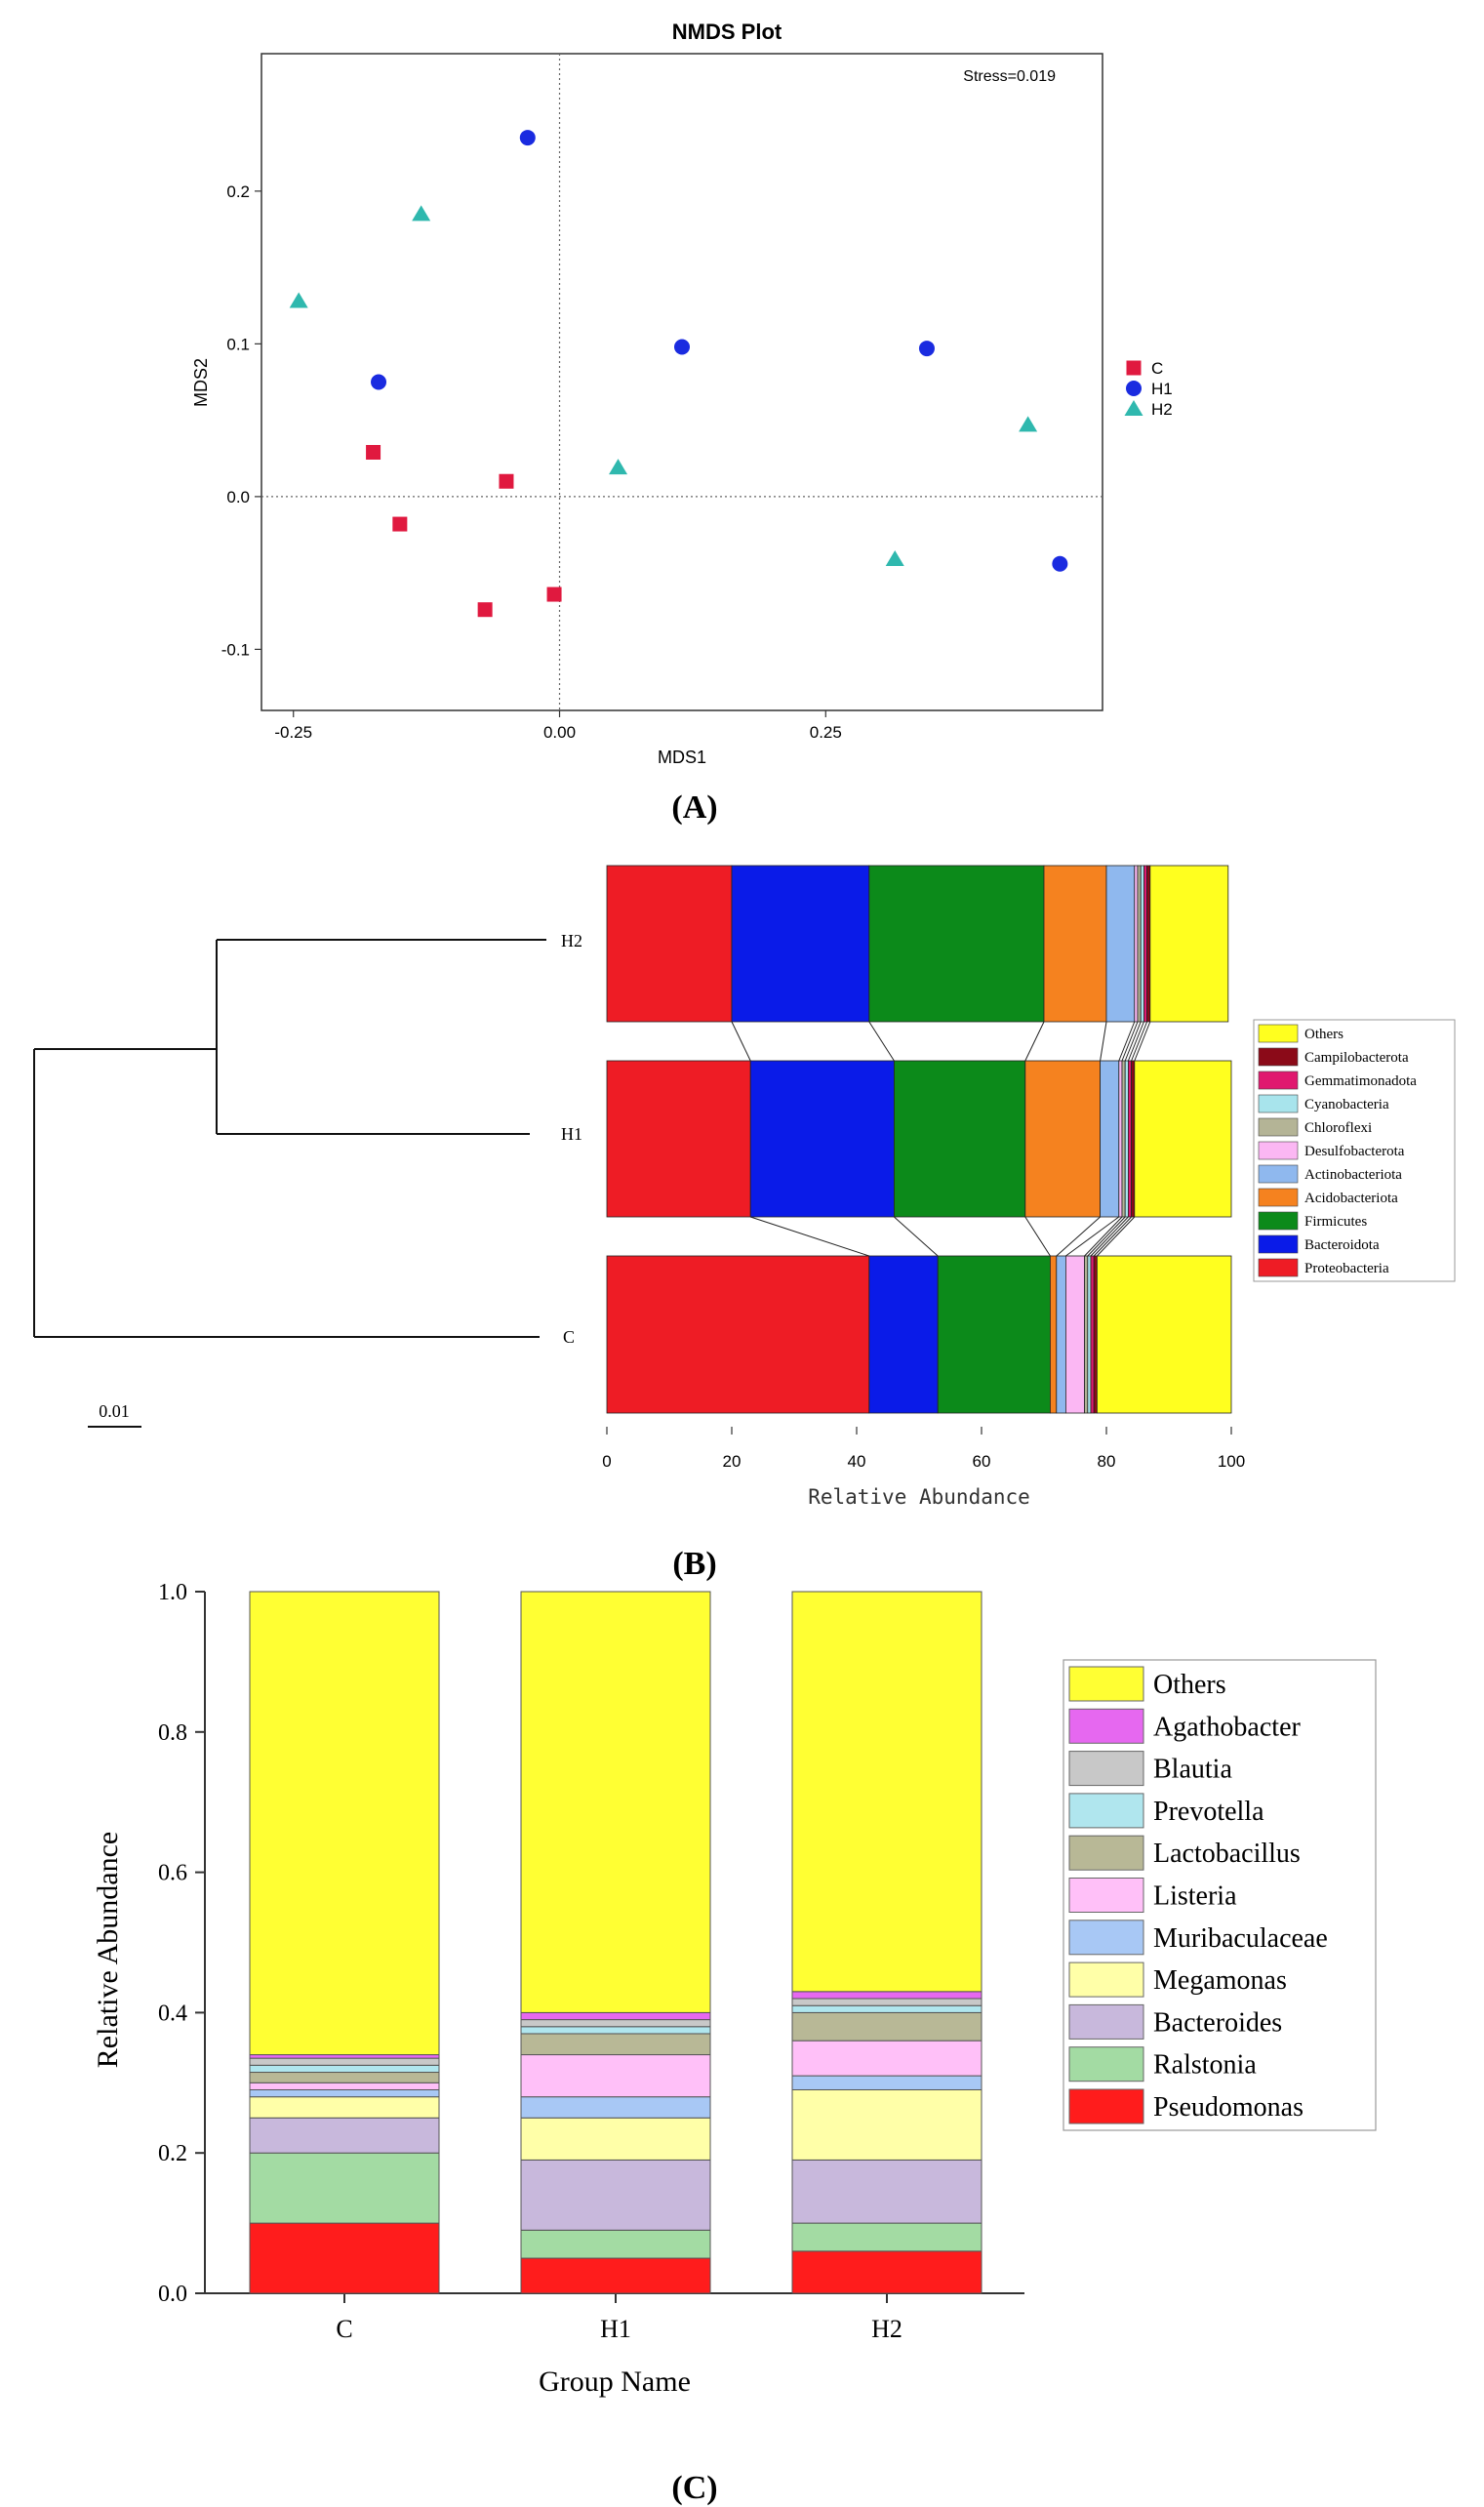 Image resolution: width=1484 pixels, height=2507 pixels. I want to click on legend-swatch-lactobacillus, so click(1106, 1853).